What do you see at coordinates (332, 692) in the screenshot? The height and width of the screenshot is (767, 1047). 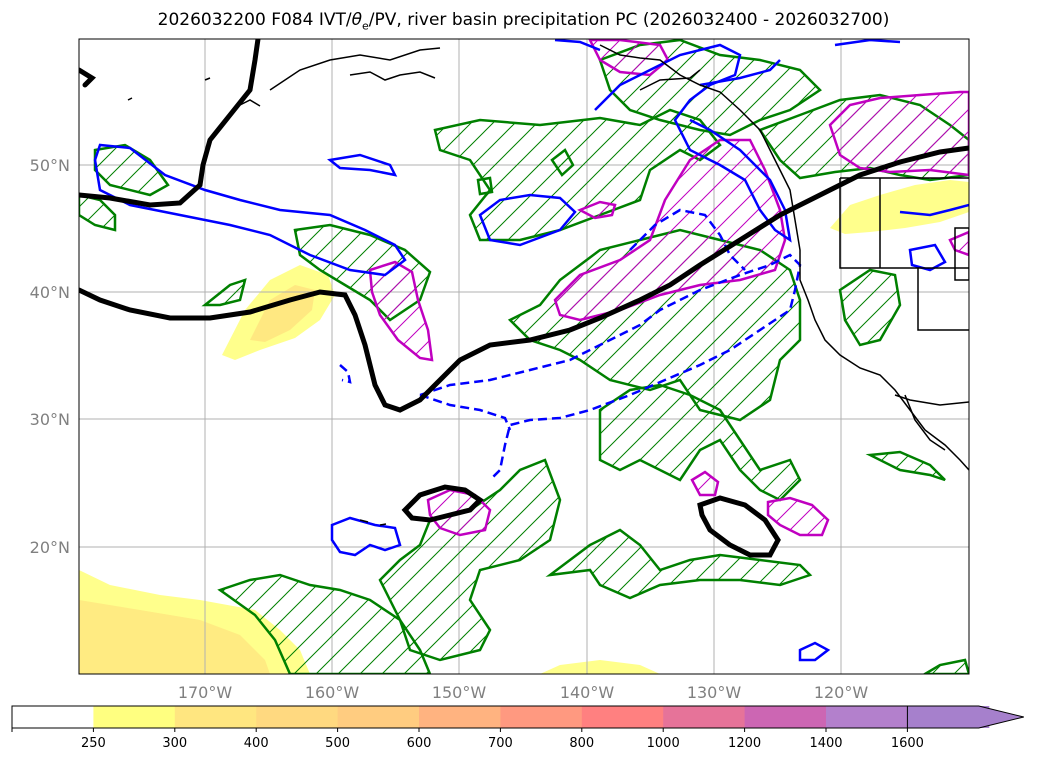 I see `lon-label-160w: 160°W` at bounding box center [332, 692].